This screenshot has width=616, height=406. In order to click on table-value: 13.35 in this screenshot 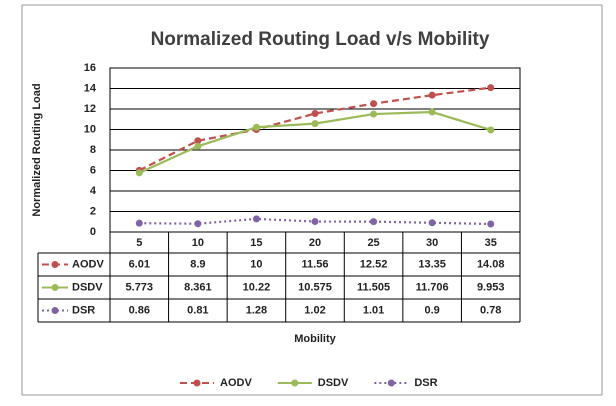, I will do `click(432, 264)`.